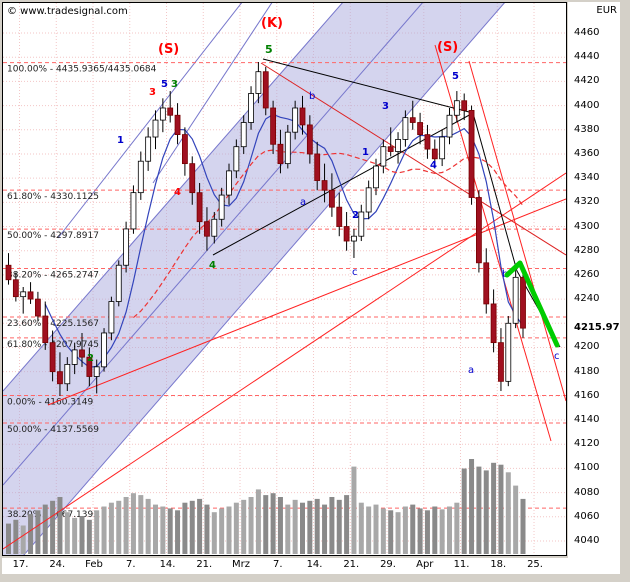  What do you see at coordinates (587, 202) in the screenshot?
I see `y-tick-label: 4320` at bounding box center [587, 202].